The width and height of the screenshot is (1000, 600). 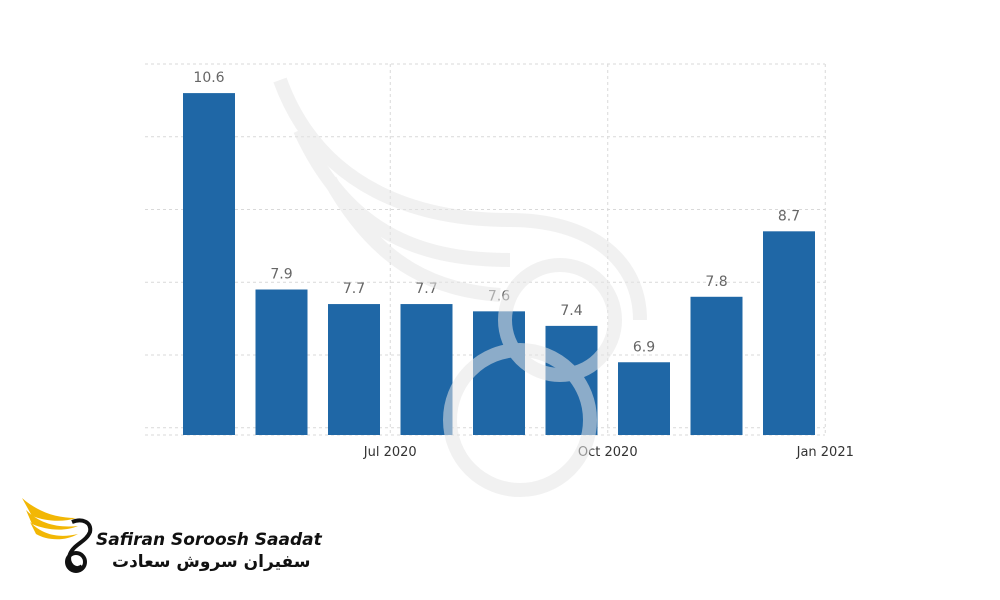 What do you see at coordinates (571, 311) in the screenshot?
I see `bar-data-label: 7.4` at bounding box center [571, 311].